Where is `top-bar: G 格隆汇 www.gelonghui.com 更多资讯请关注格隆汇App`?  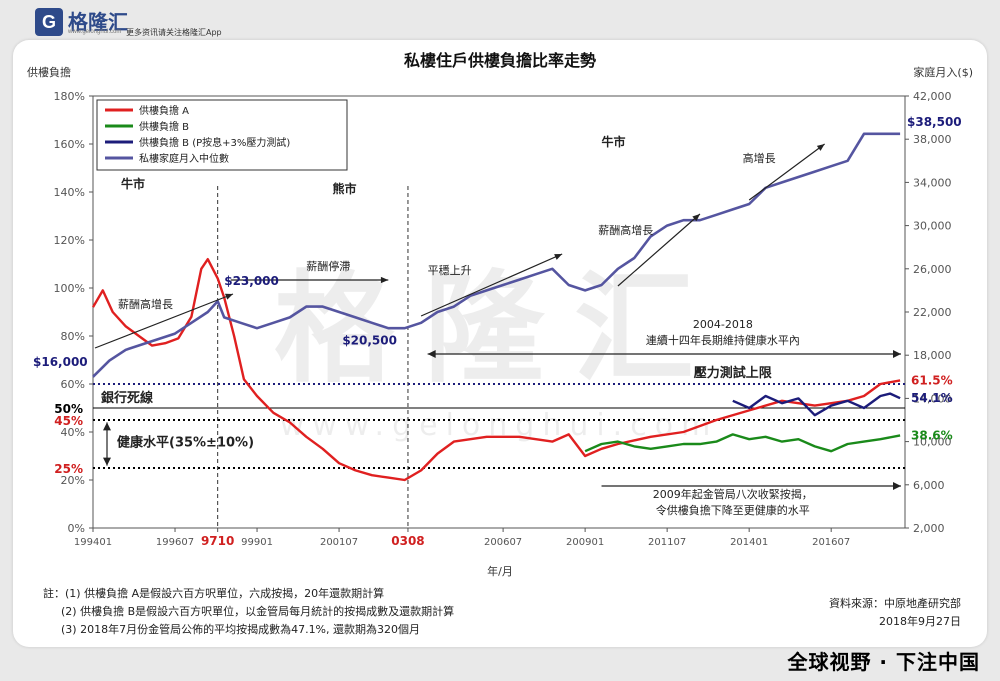
top-bar: G 格隆汇 www.gelonghui.com 更多资讯请关注格隆汇App is located at coordinates (500, 22).